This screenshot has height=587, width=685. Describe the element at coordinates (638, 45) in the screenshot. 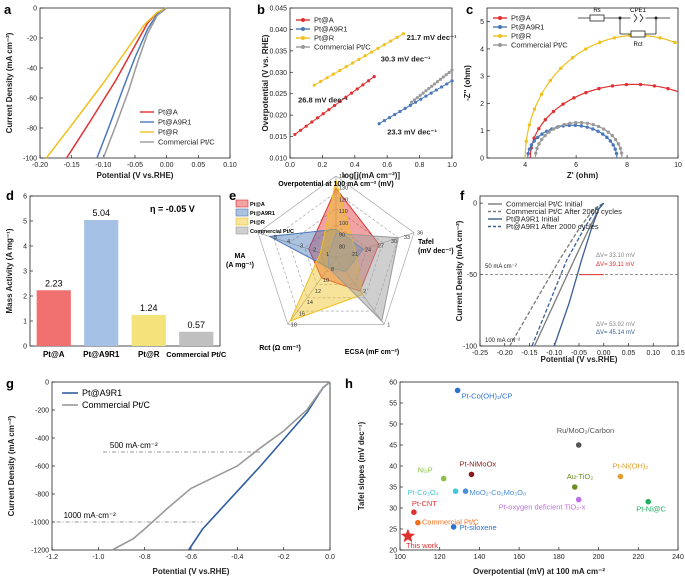

I see `panel-c-circuit-label: Rct` at that location.